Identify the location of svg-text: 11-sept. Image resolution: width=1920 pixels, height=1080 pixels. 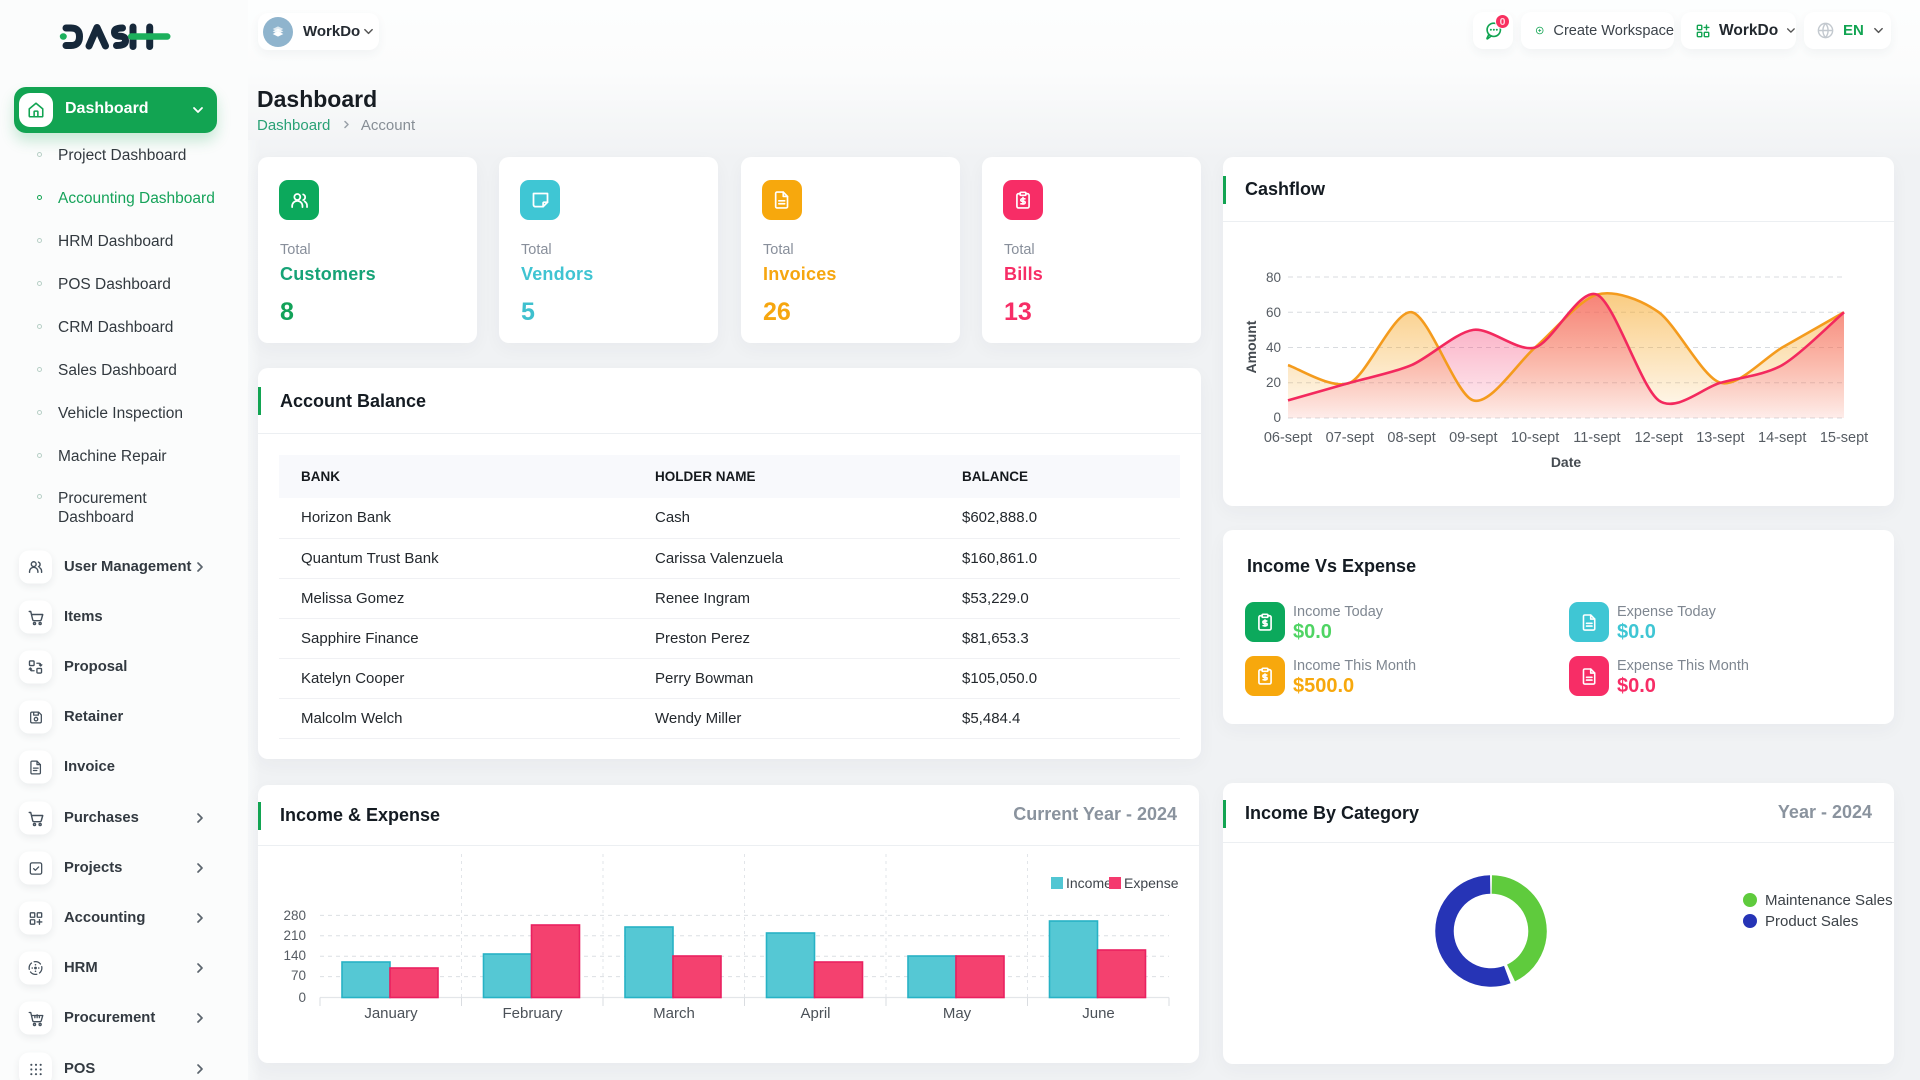
(1596, 438).